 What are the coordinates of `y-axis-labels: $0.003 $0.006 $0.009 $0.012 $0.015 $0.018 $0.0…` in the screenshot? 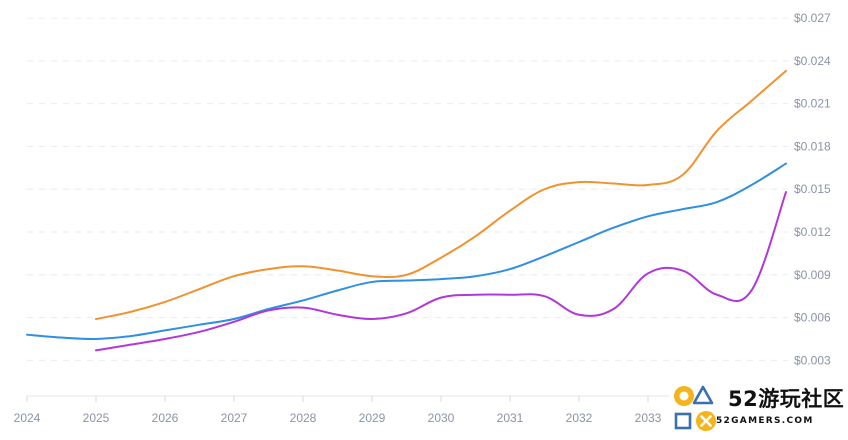 It's located at (812, 189).